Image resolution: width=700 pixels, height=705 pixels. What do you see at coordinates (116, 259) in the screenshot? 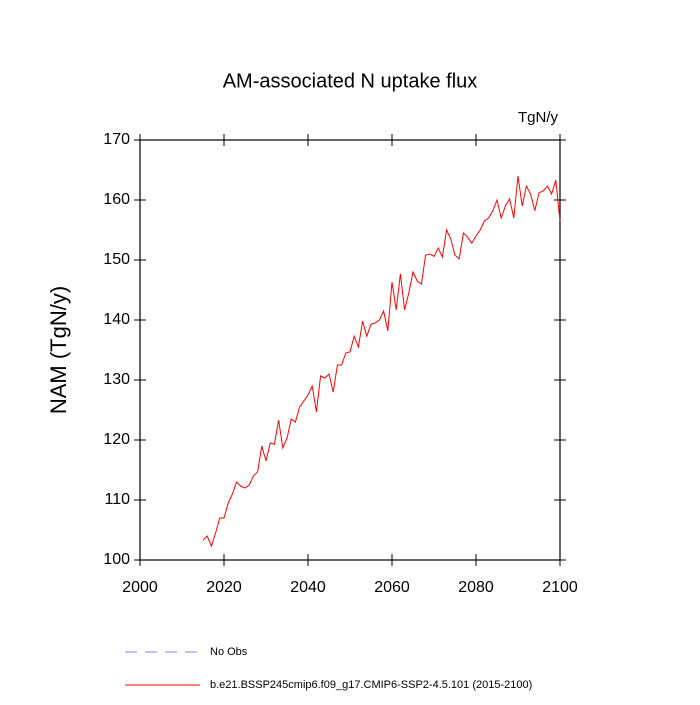
I see `y-tick-label: 150` at bounding box center [116, 259].